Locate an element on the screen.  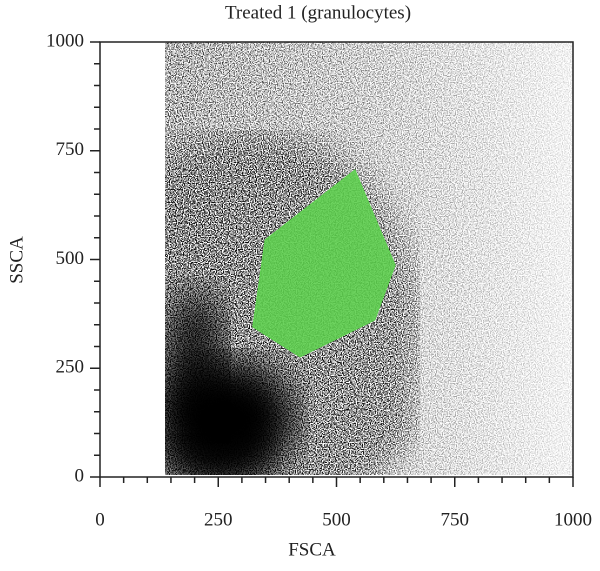
y-tick-label: 500 is located at coordinates (70, 258).